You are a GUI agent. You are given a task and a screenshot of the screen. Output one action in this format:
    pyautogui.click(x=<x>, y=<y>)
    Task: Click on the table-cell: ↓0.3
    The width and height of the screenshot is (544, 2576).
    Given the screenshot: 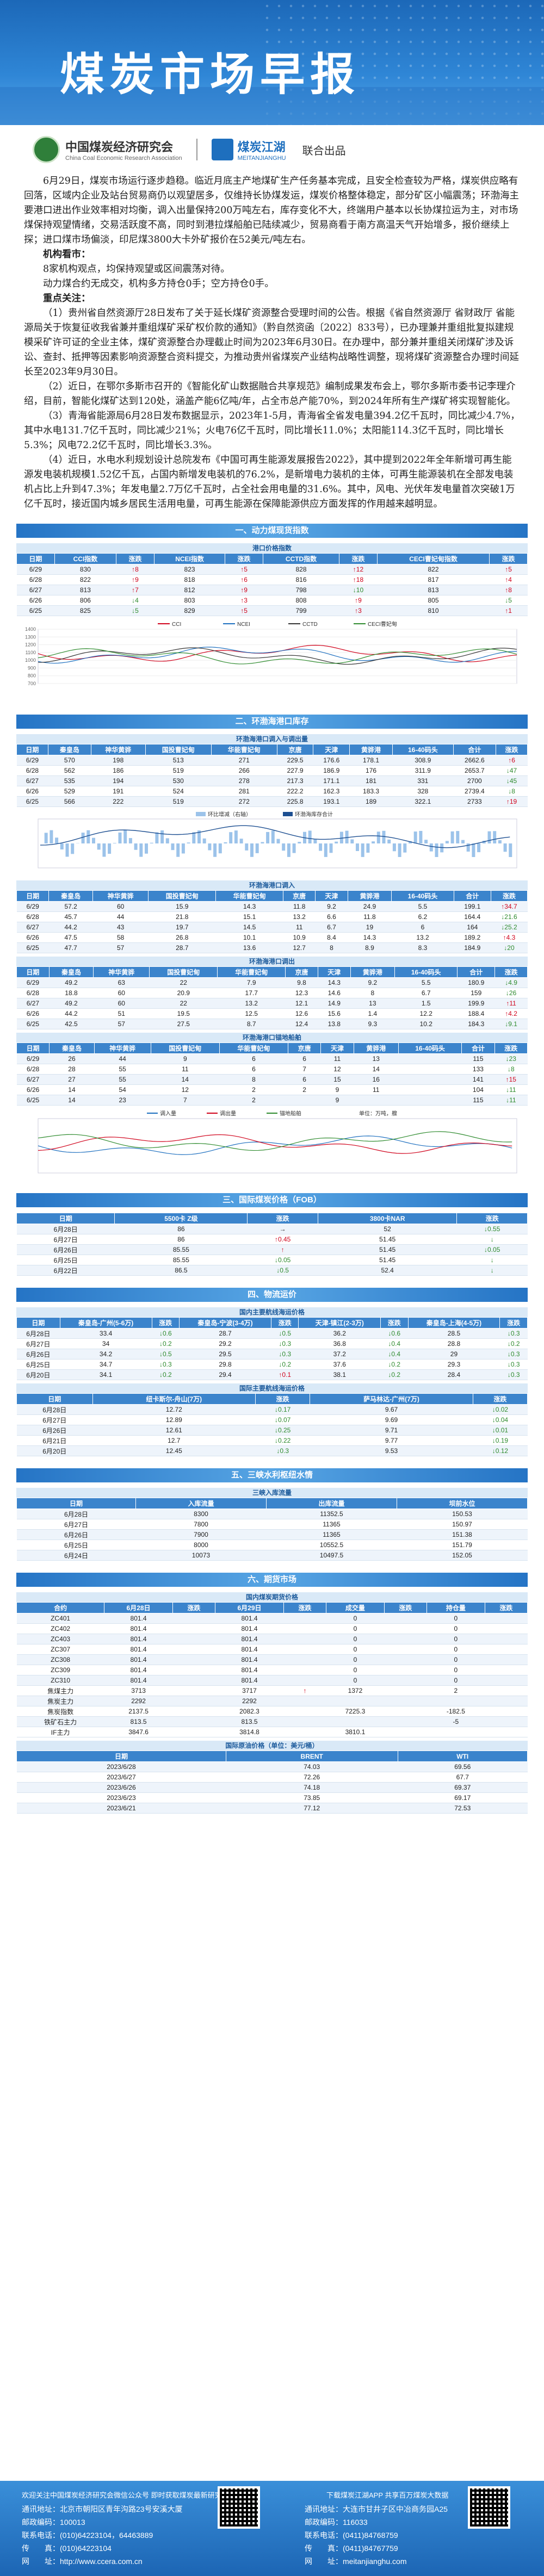 What is the action you would take?
    pyautogui.click(x=513, y=1375)
    